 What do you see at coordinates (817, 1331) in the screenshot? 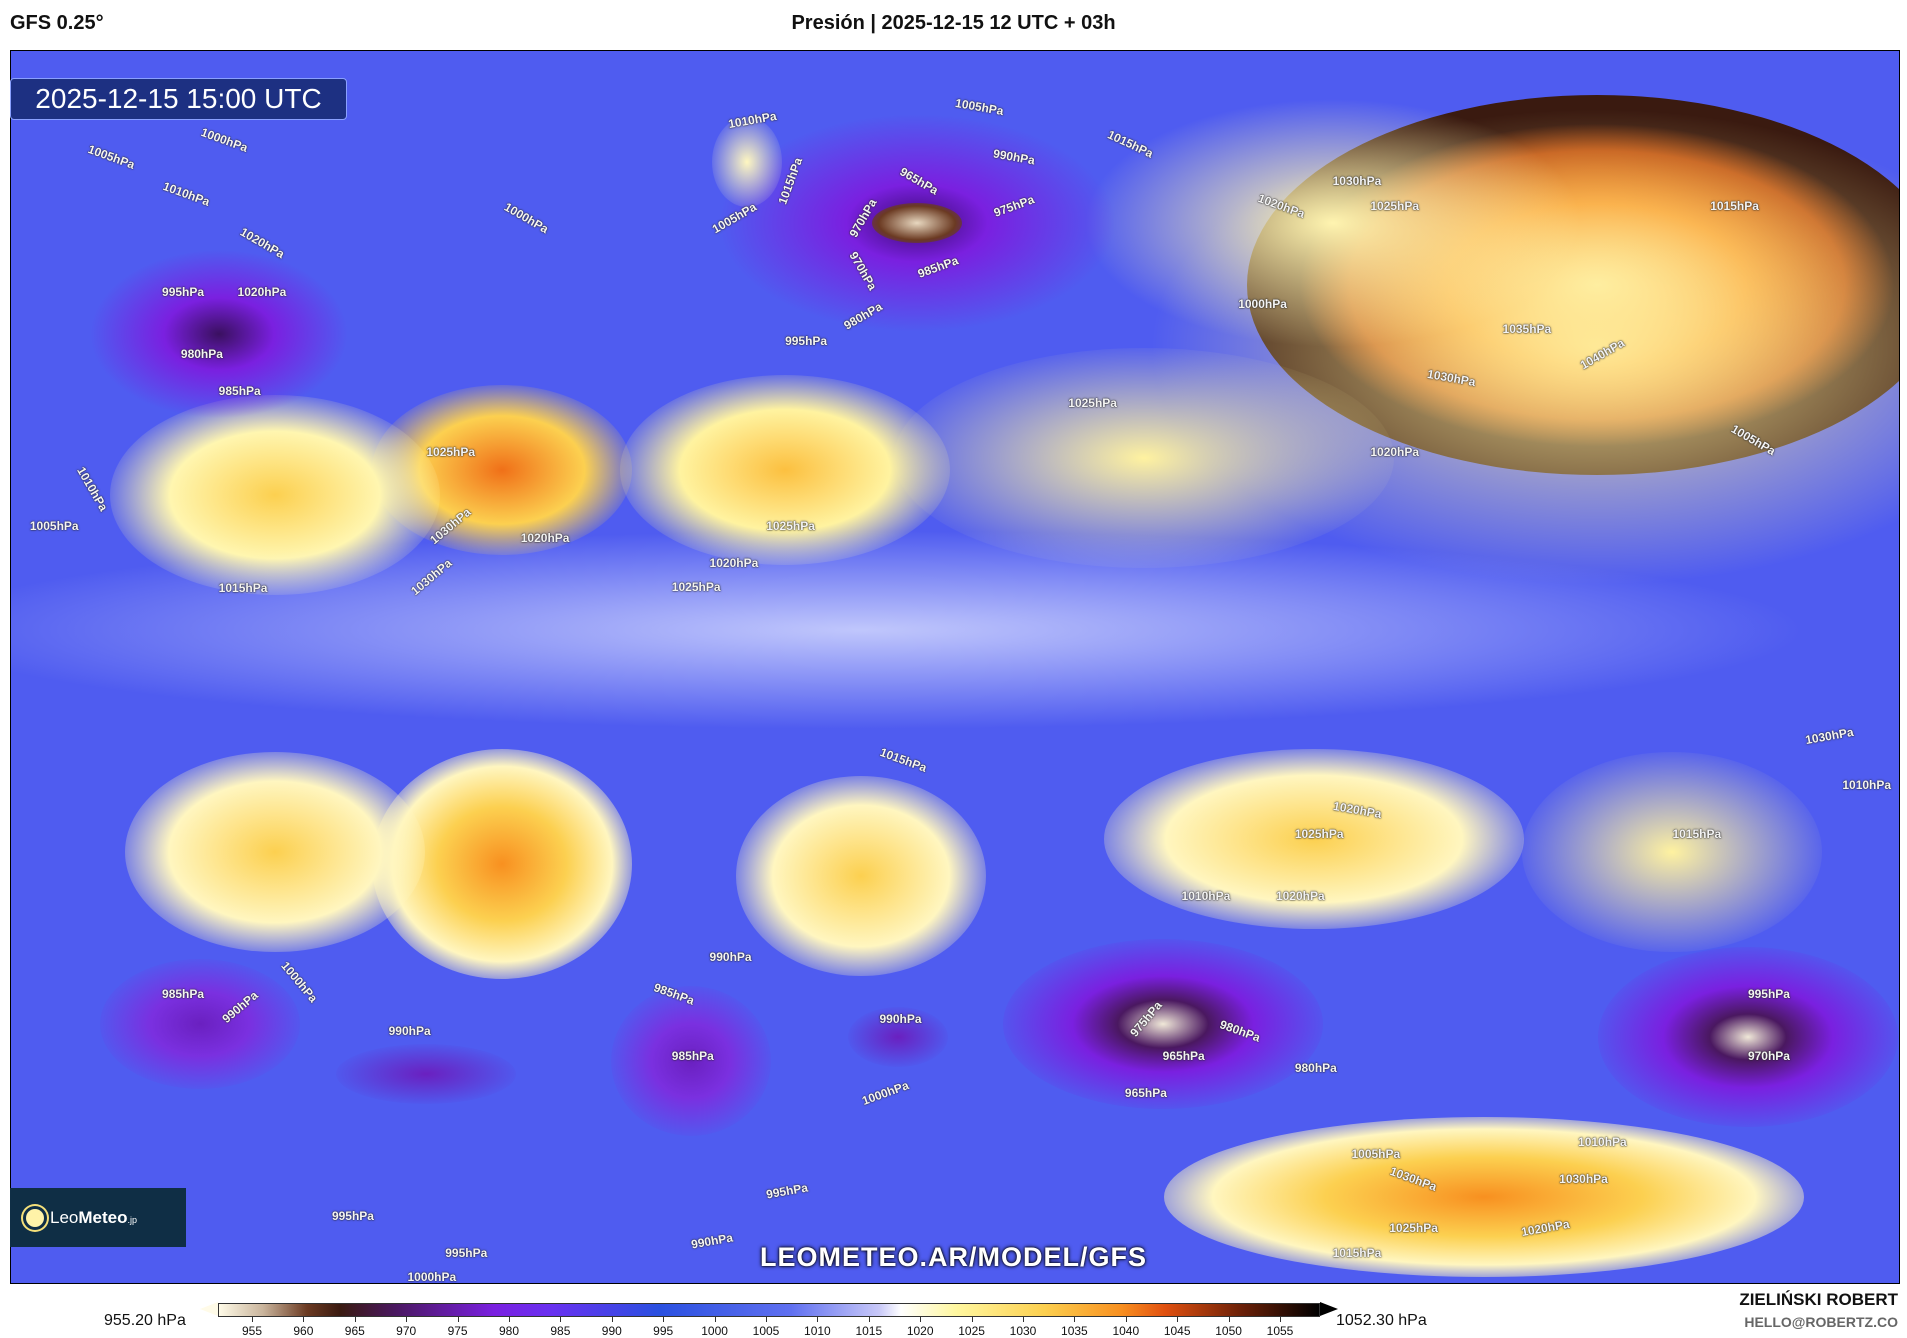
I see `colorbar-tick-label: 1010` at bounding box center [817, 1331].